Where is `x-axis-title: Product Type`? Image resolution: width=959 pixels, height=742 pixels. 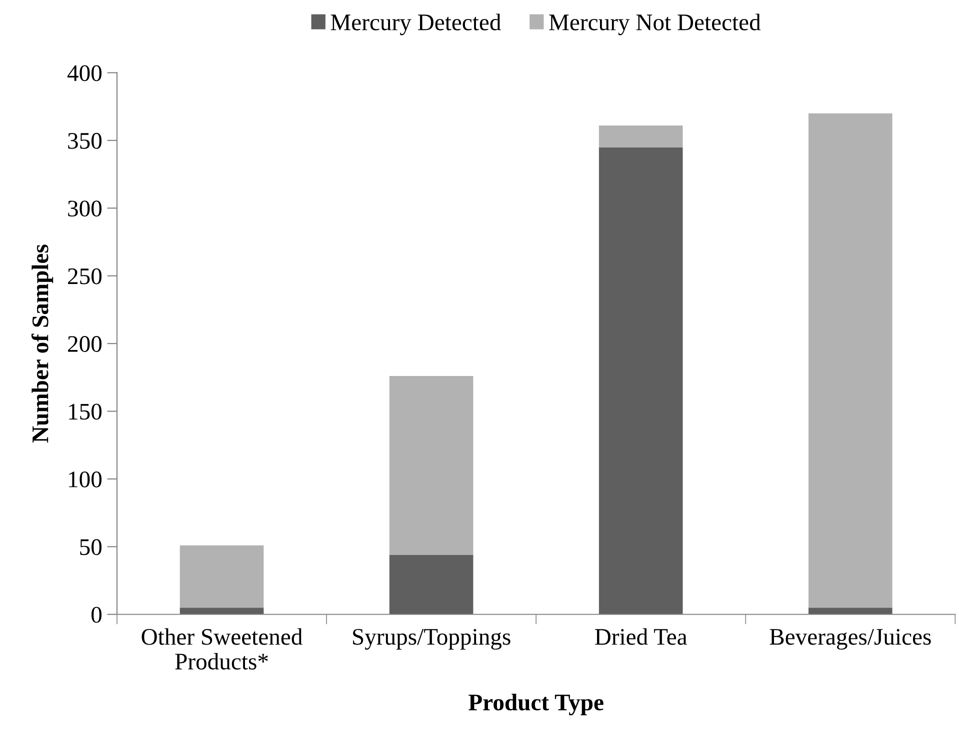 x-axis-title: Product Type is located at coordinates (536, 705).